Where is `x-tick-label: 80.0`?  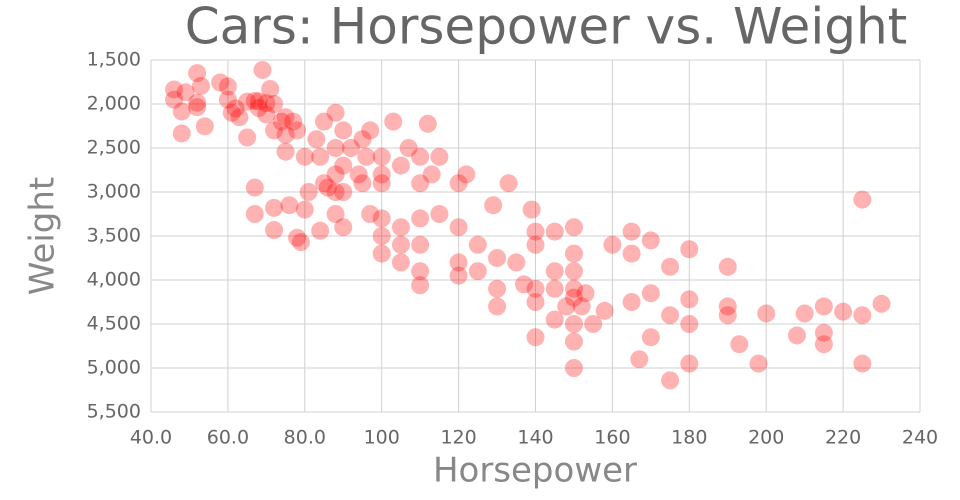 x-tick-label: 80.0 is located at coordinates (305, 438).